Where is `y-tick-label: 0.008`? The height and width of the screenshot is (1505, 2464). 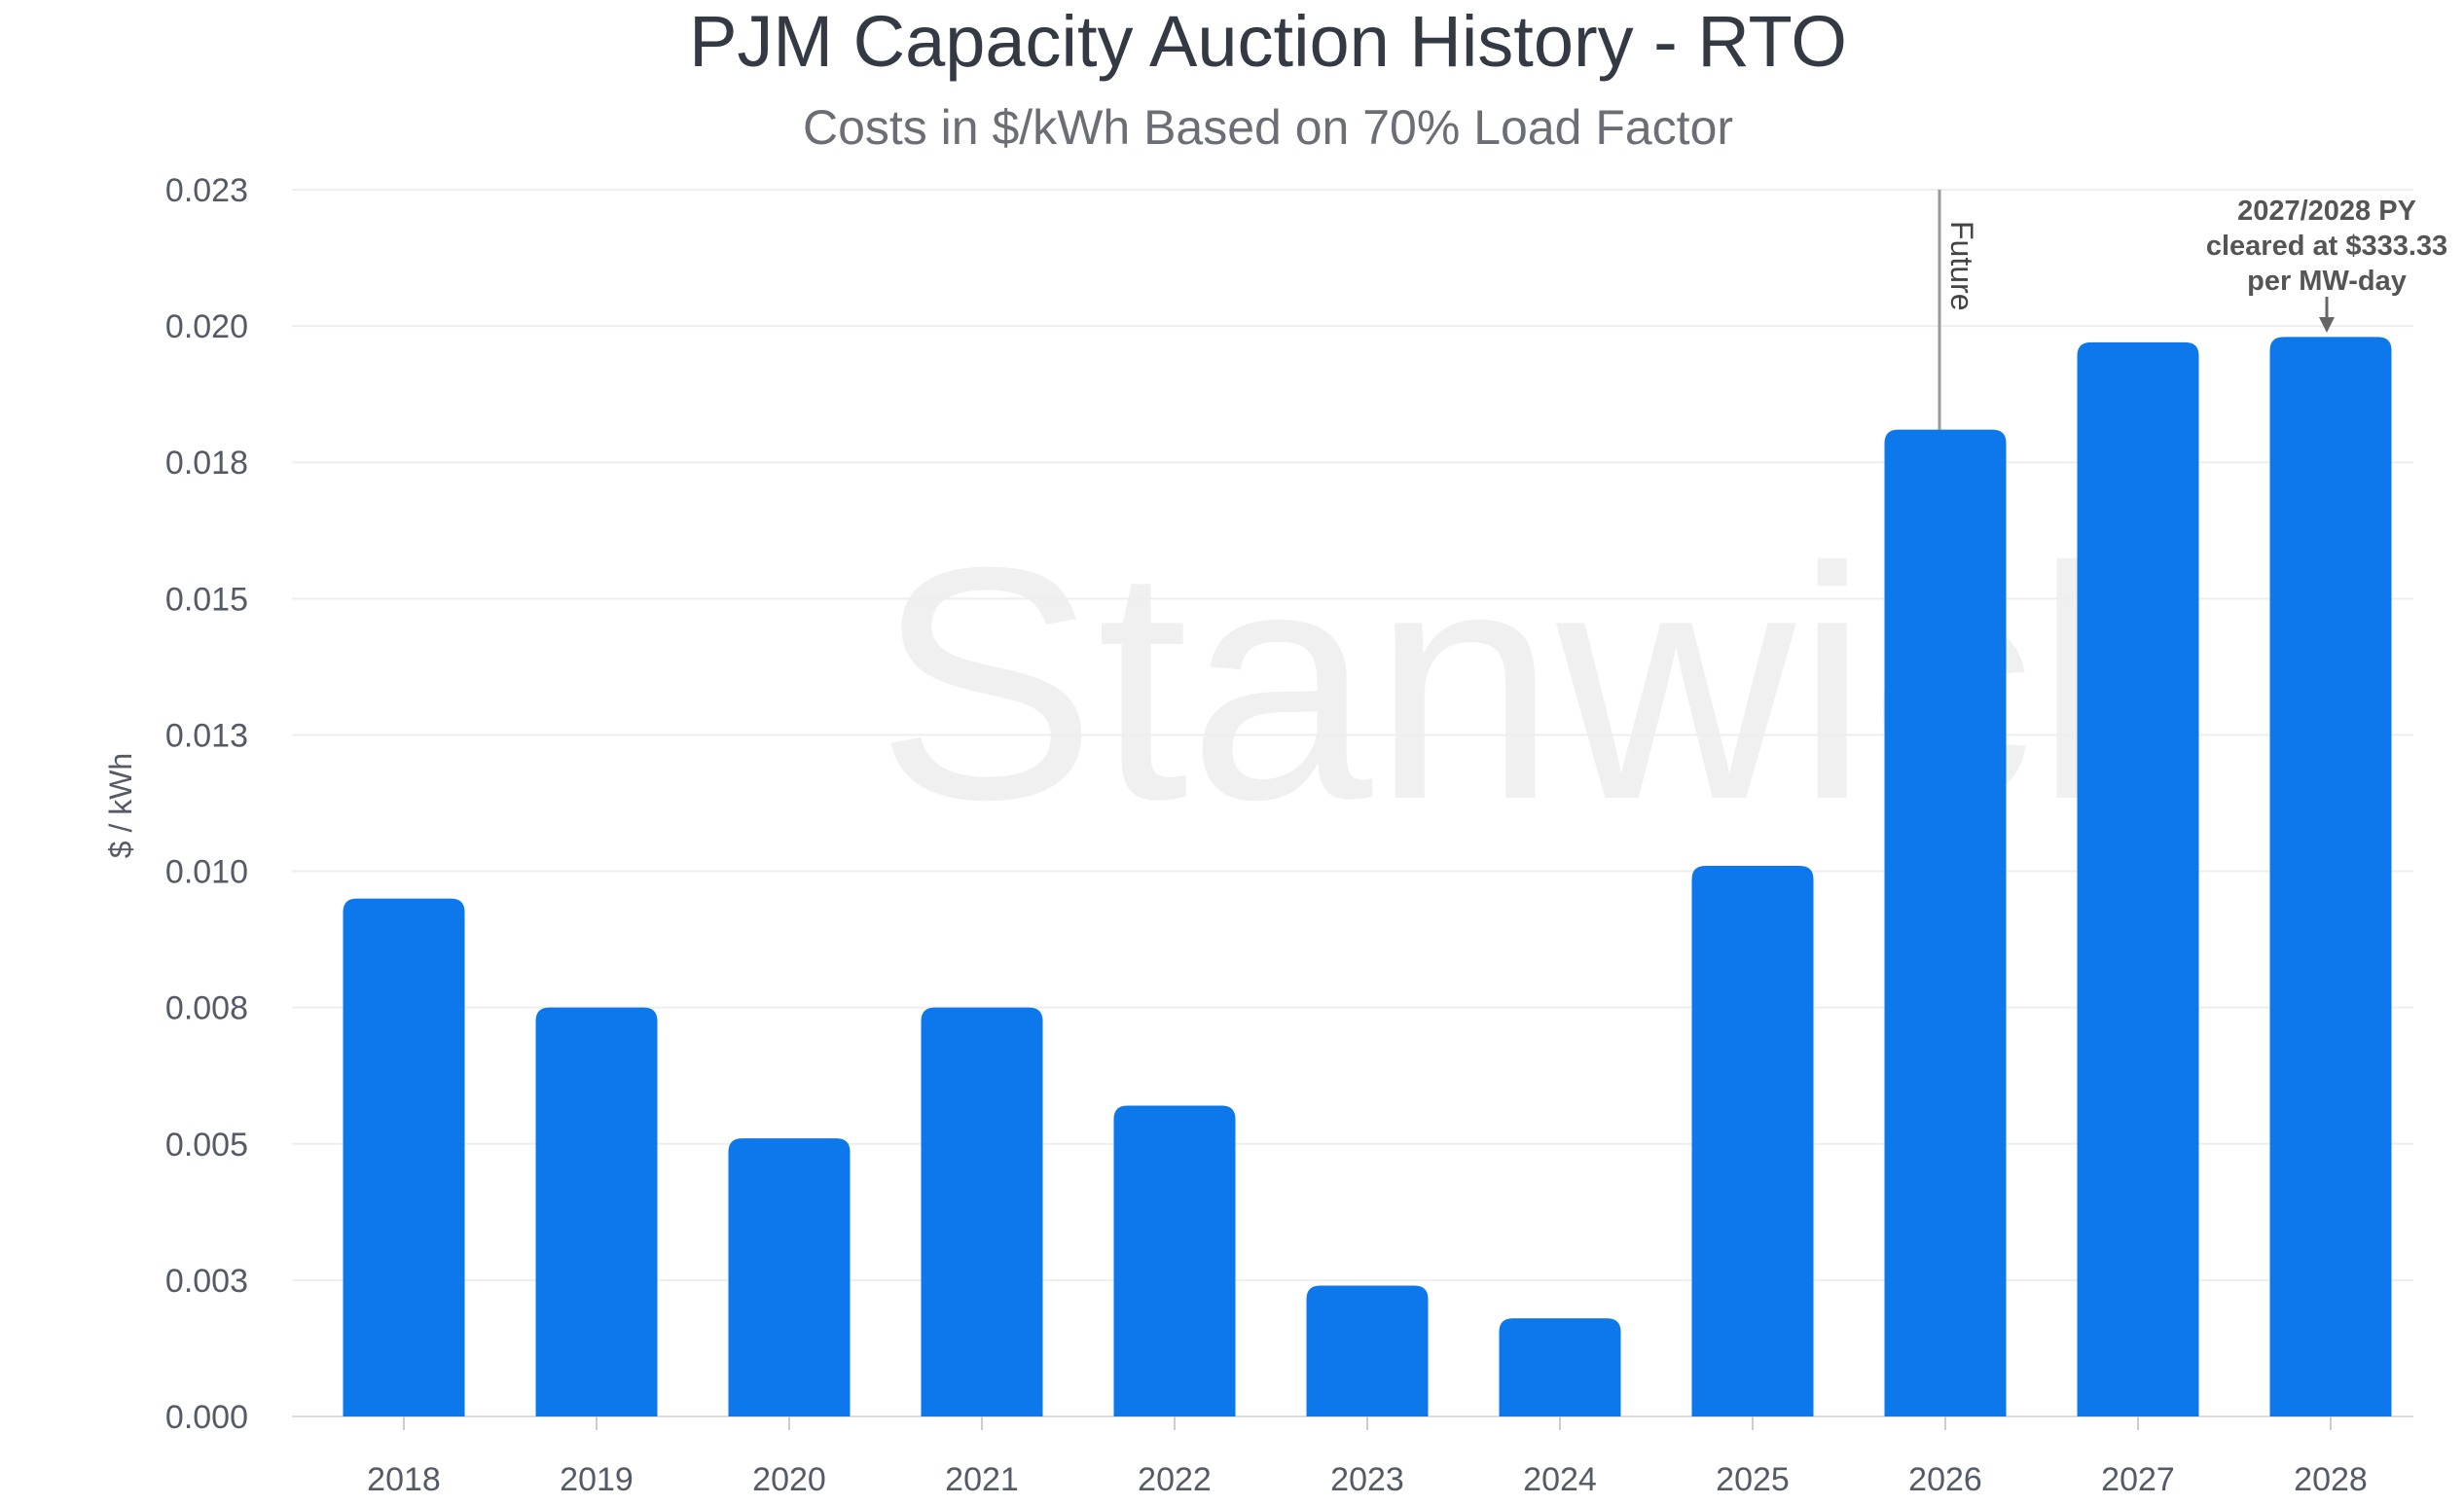
y-tick-label: 0.008 is located at coordinates (206, 1008).